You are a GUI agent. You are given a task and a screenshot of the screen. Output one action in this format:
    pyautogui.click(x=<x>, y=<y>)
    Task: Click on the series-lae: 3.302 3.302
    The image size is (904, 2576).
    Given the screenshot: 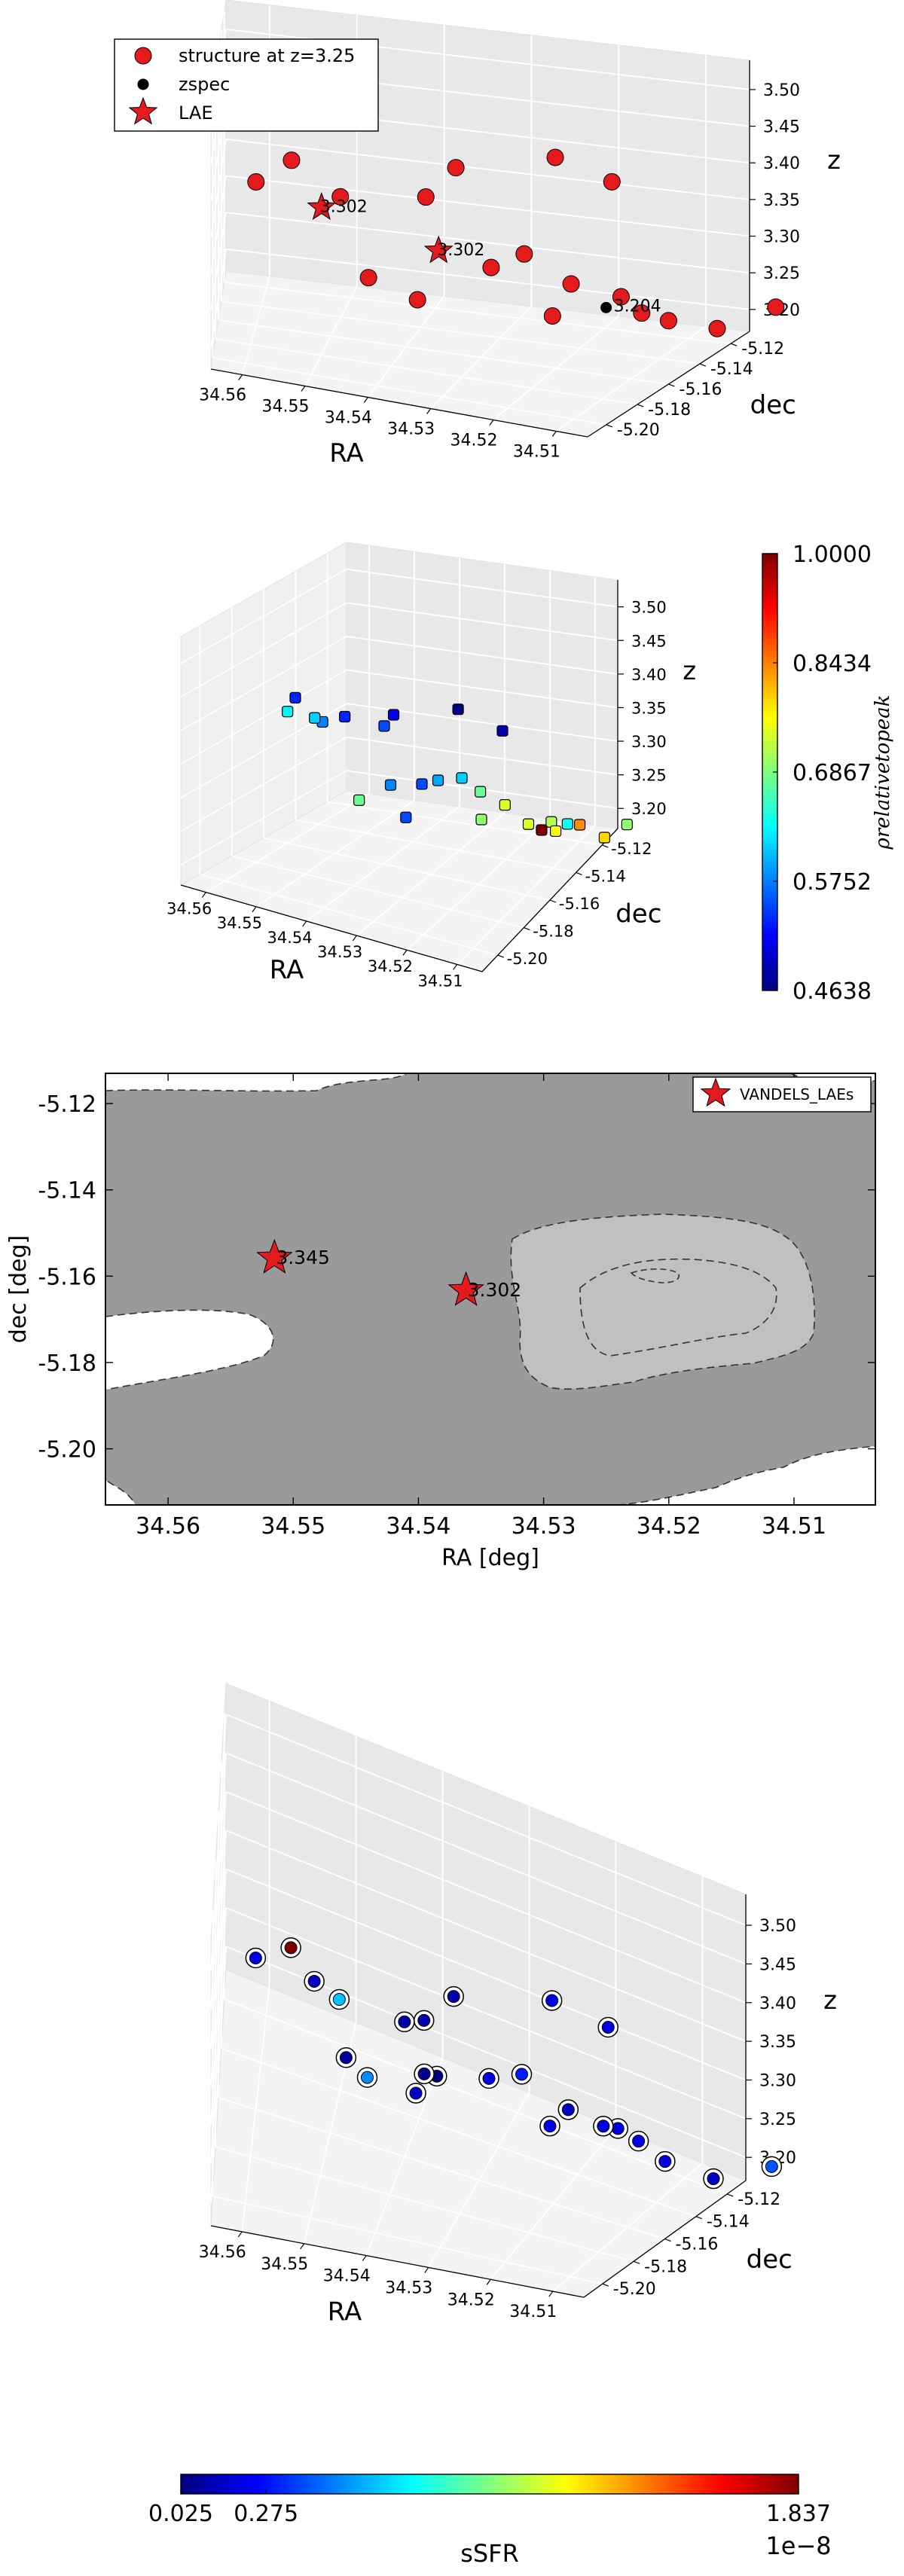 What is the action you would take?
    pyautogui.click(x=395, y=228)
    